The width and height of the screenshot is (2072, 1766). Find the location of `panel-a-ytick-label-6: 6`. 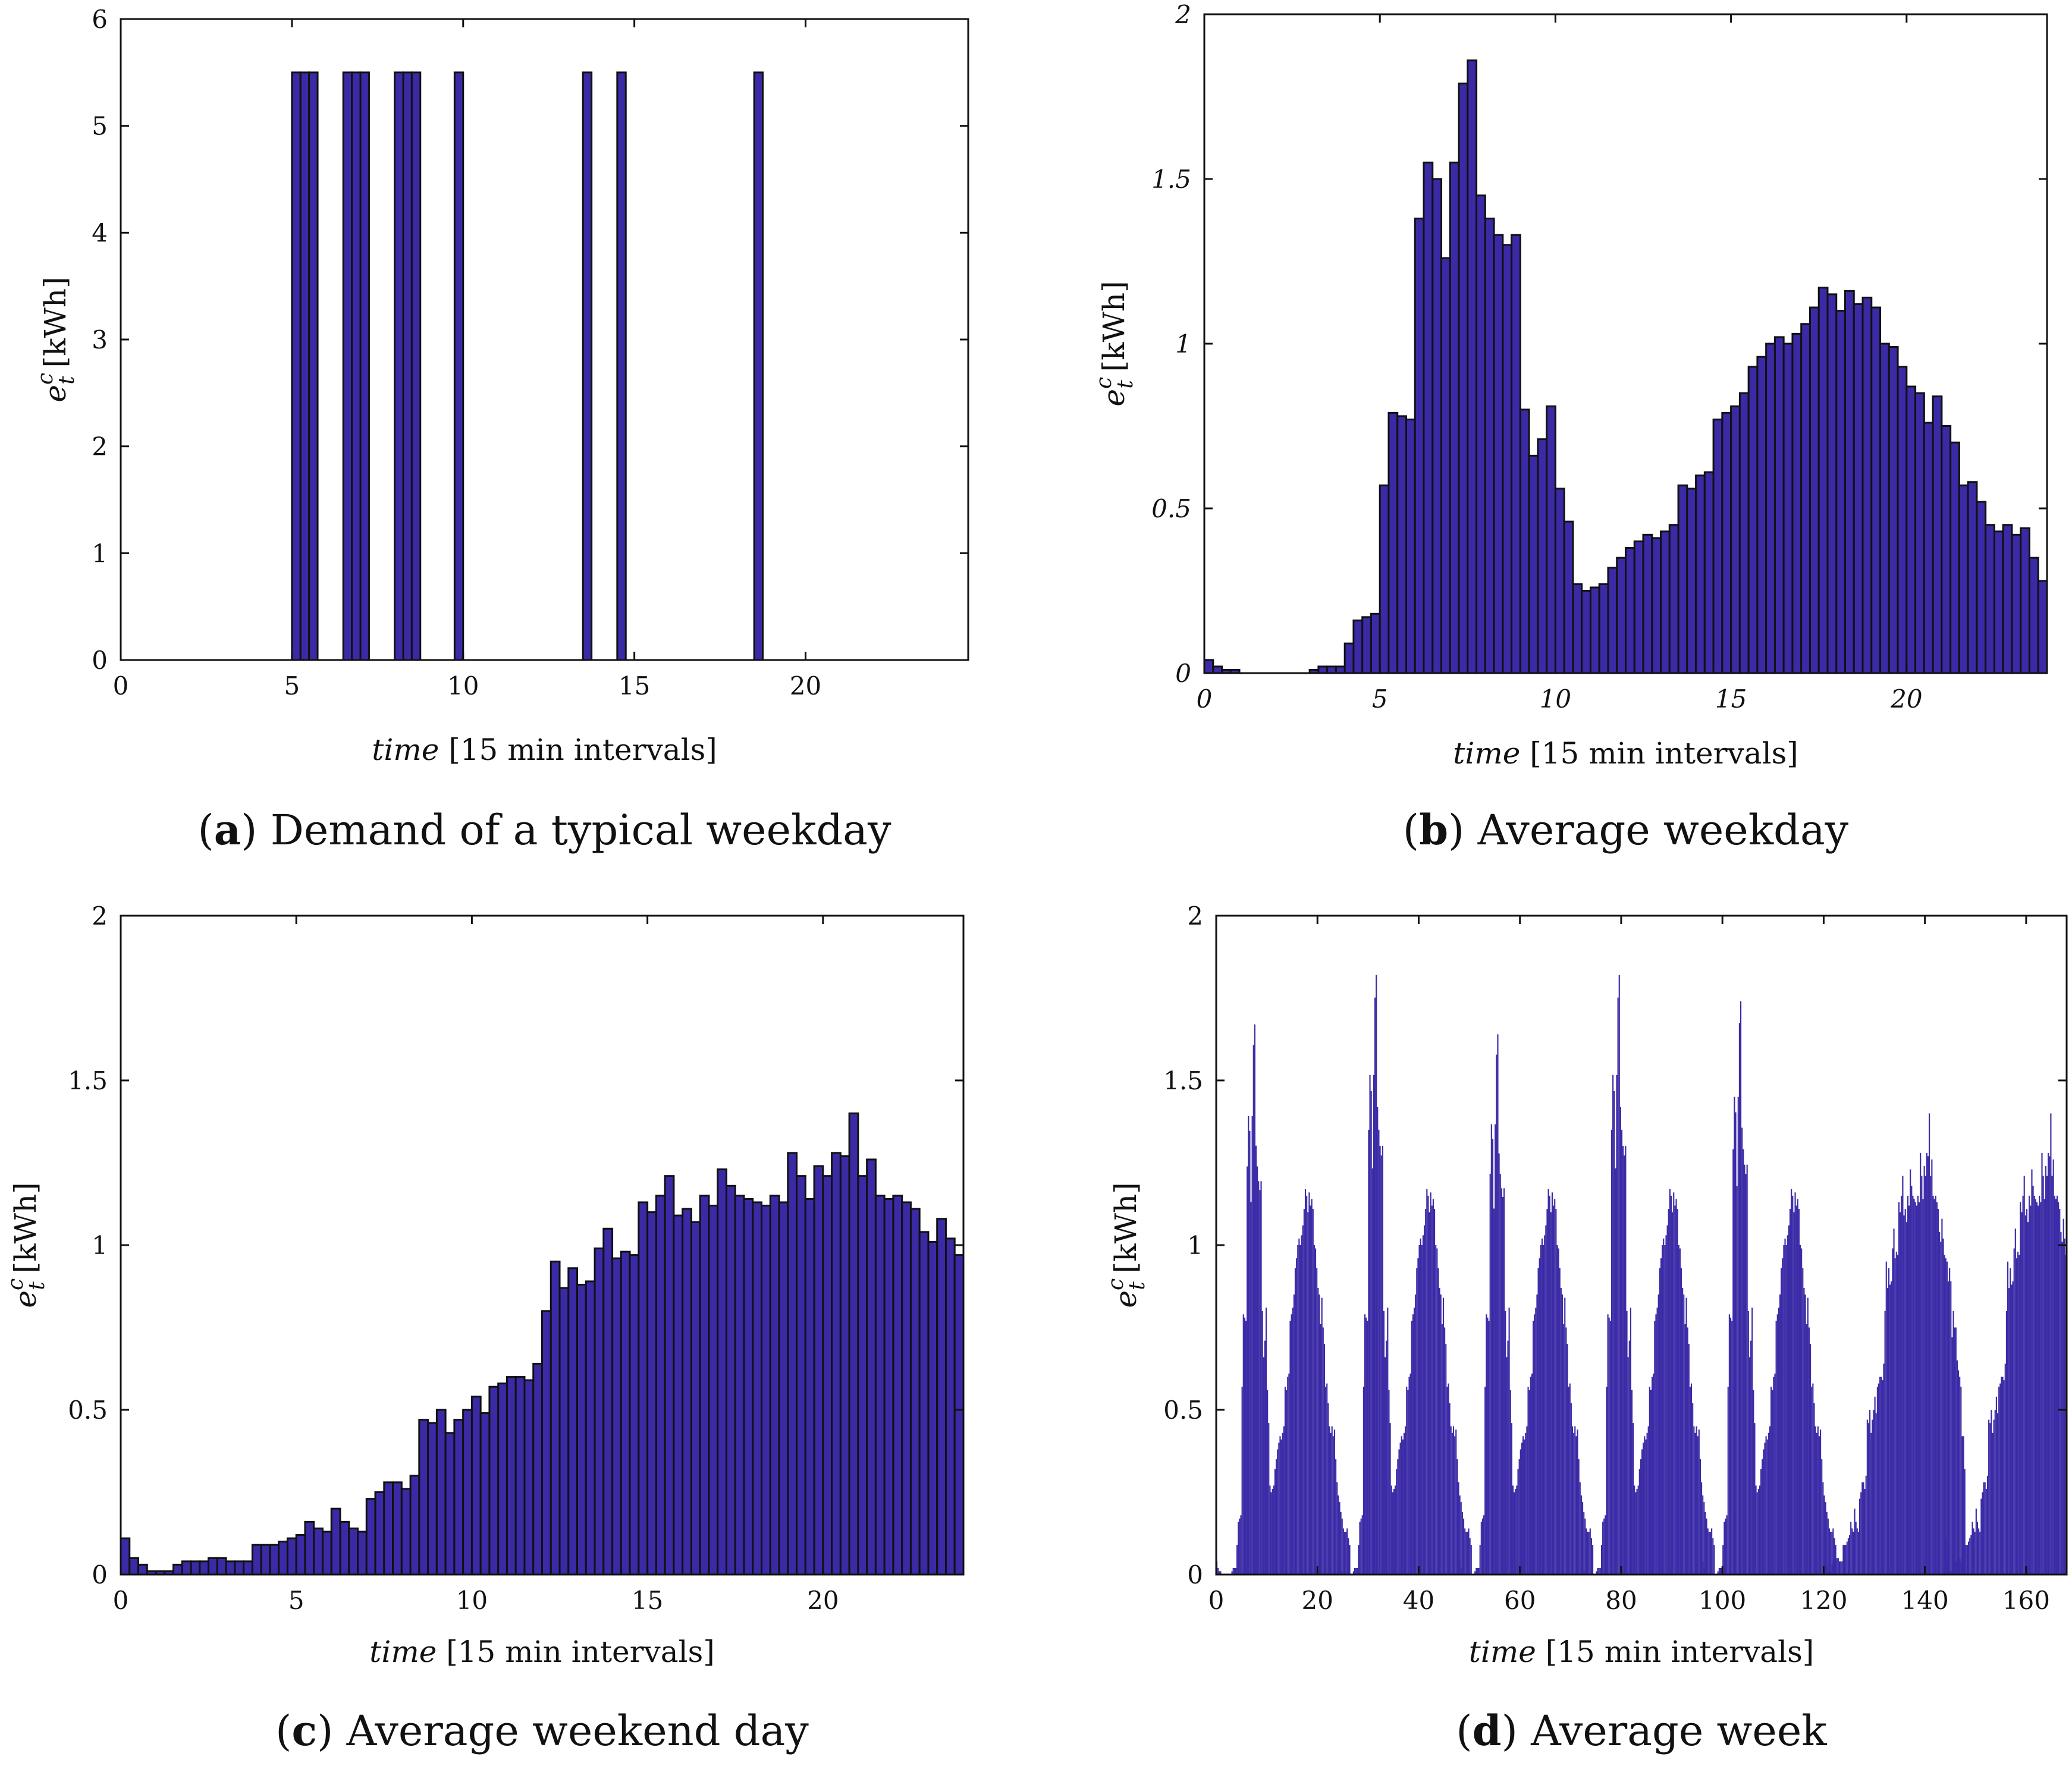

panel-a-ytick-label-6: 6 is located at coordinates (100, 19).